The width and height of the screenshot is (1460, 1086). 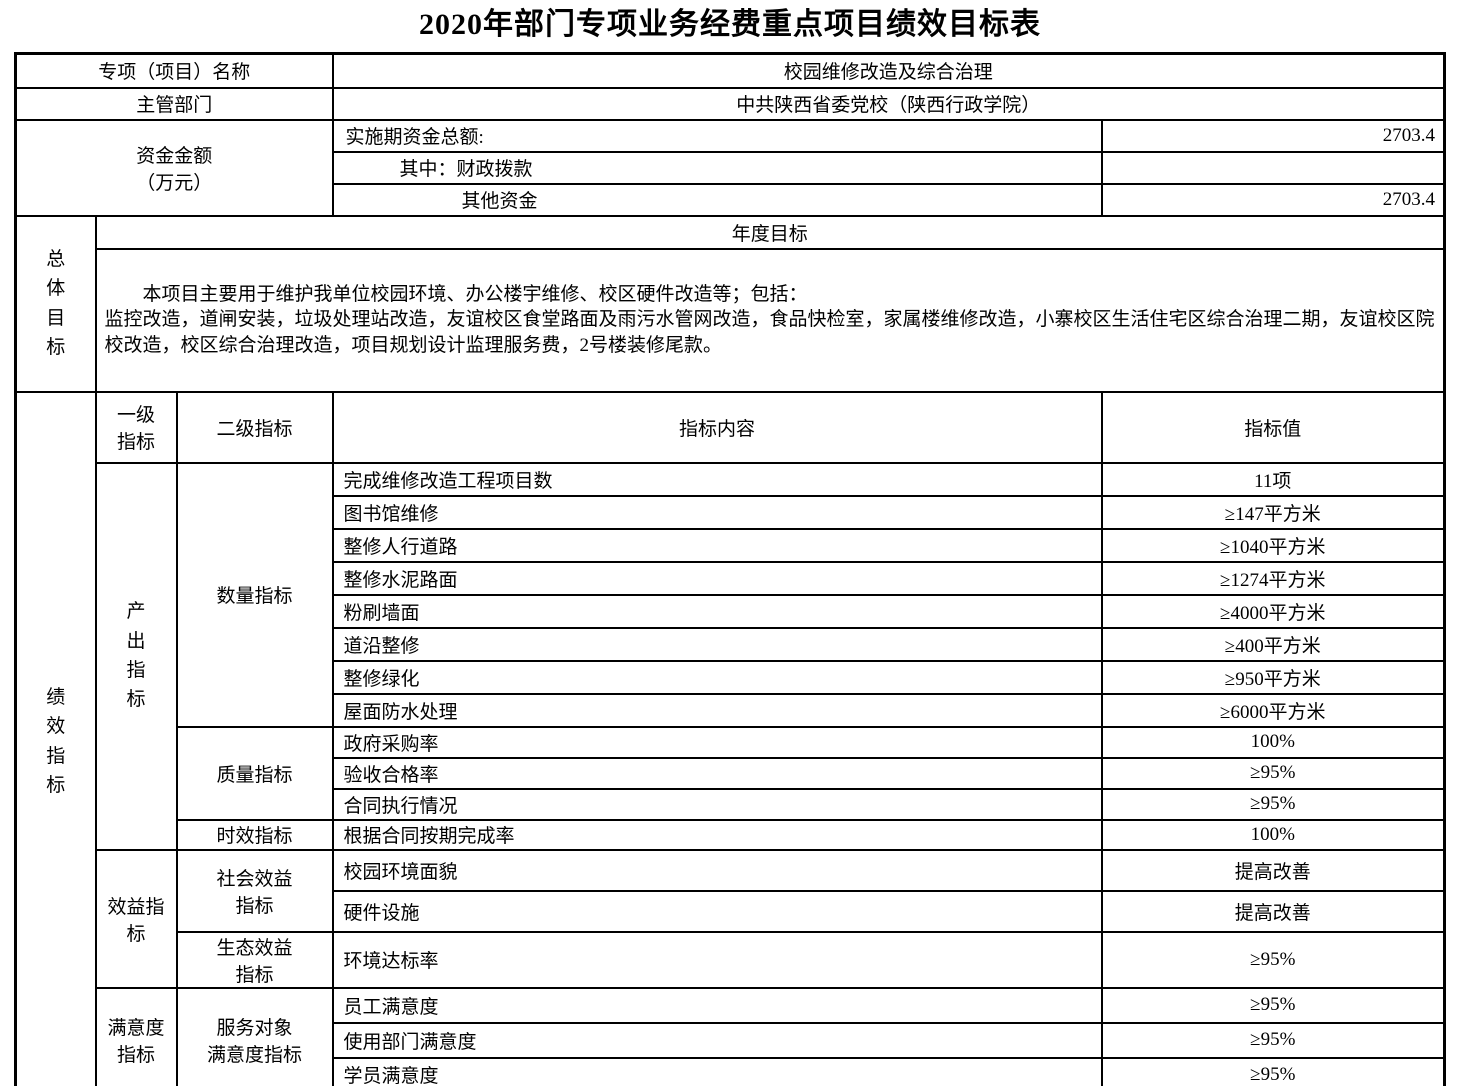 I want to click on table-row: 质量指标 政府采购率 100%, so click(x=731, y=773).